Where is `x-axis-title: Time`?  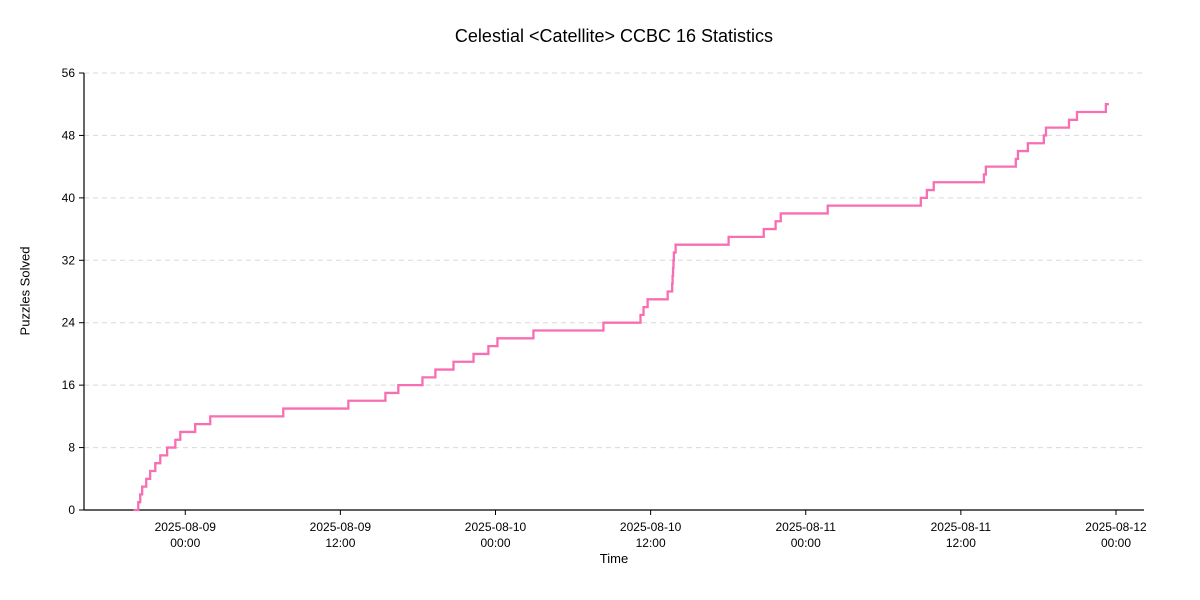 x-axis-title: Time is located at coordinates (614, 558).